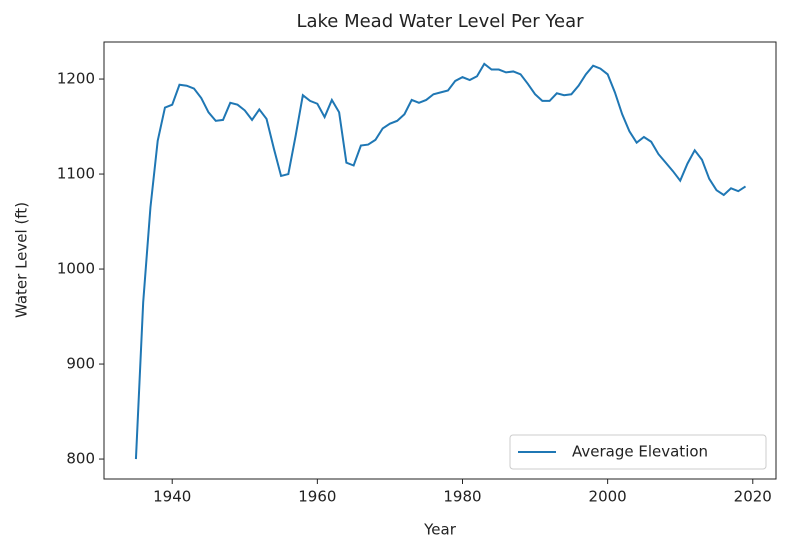 The image size is (788, 560). Describe the element at coordinates (76, 174) in the screenshot. I see `y-tick-label: 1100` at that location.